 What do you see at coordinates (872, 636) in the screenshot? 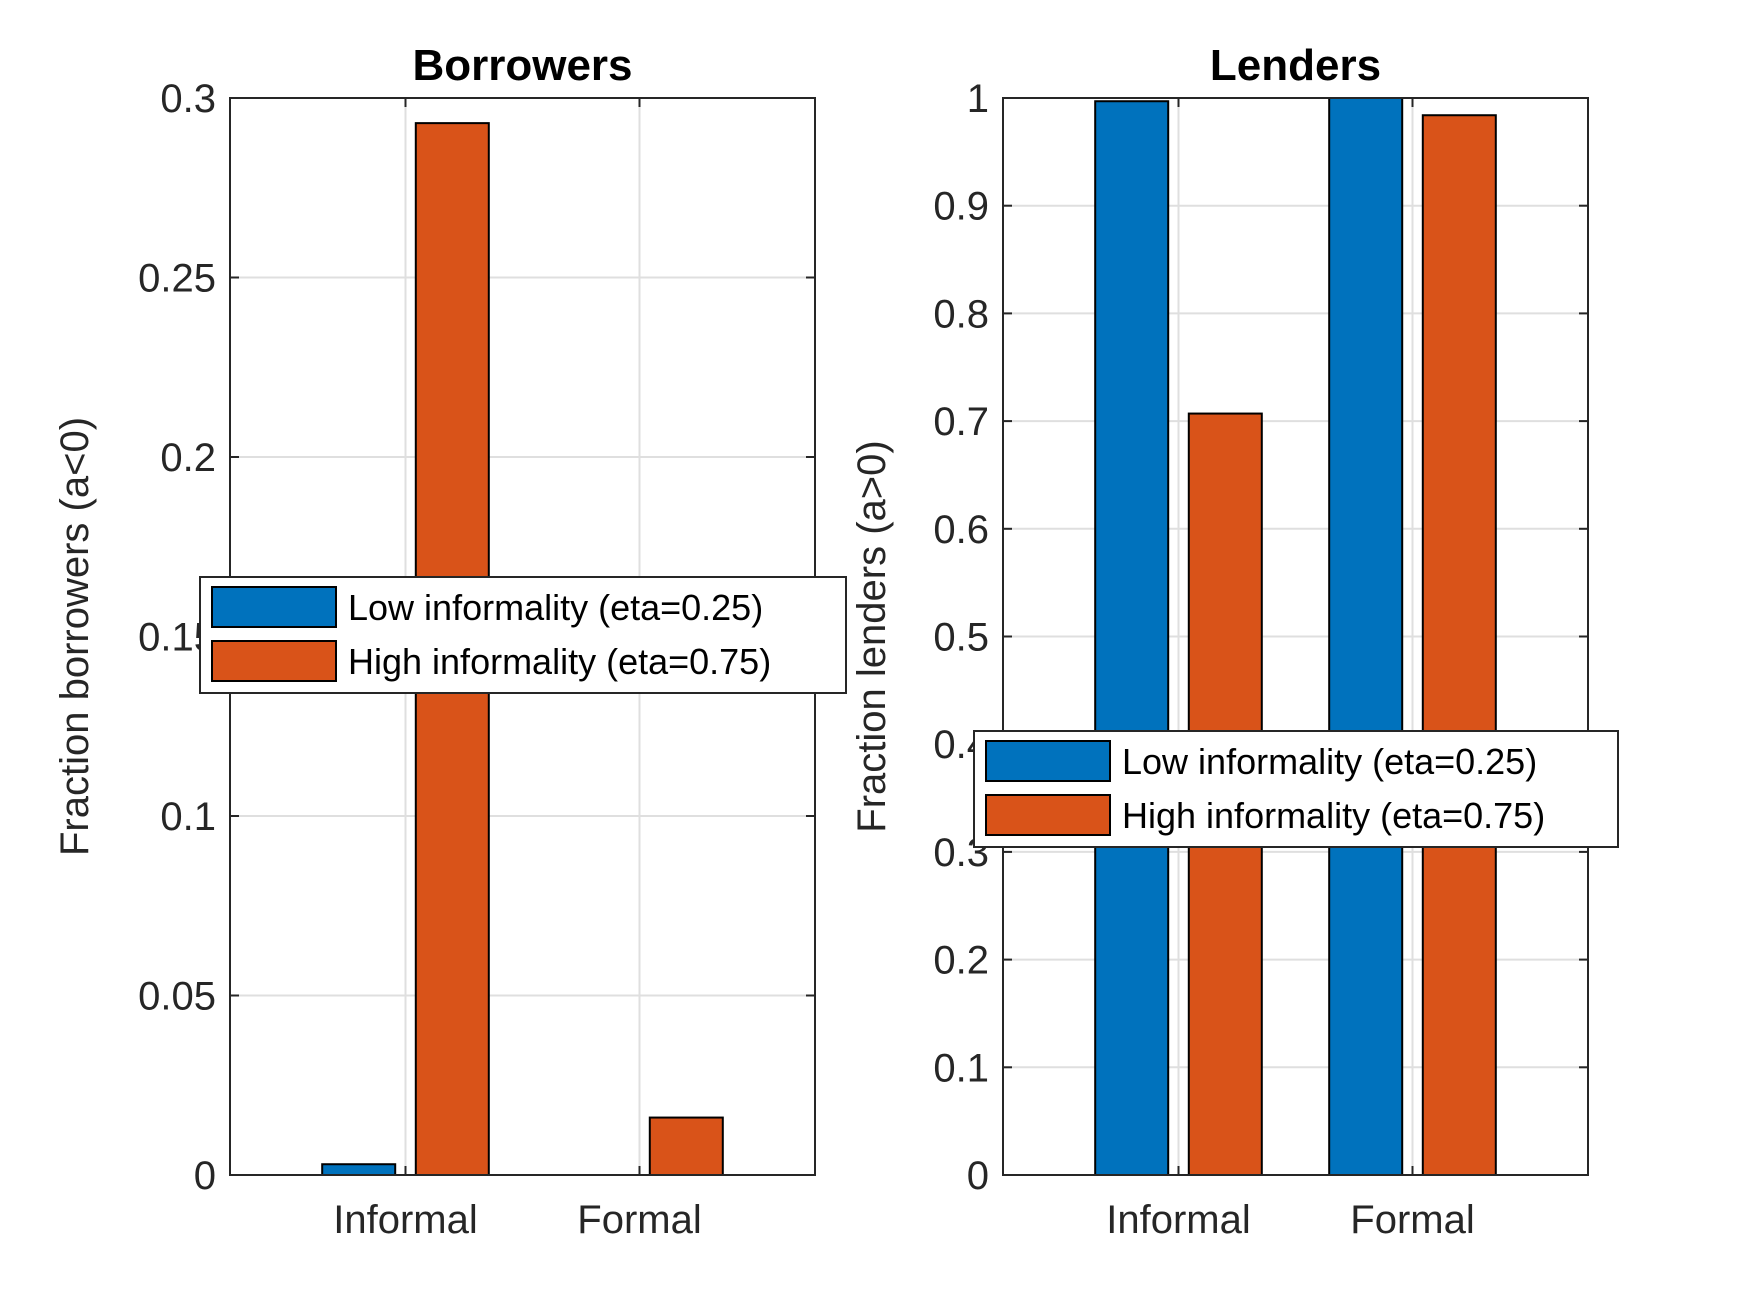
I see `y-axis-label: Fraction lenders (a>0)` at bounding box center [872, 636].